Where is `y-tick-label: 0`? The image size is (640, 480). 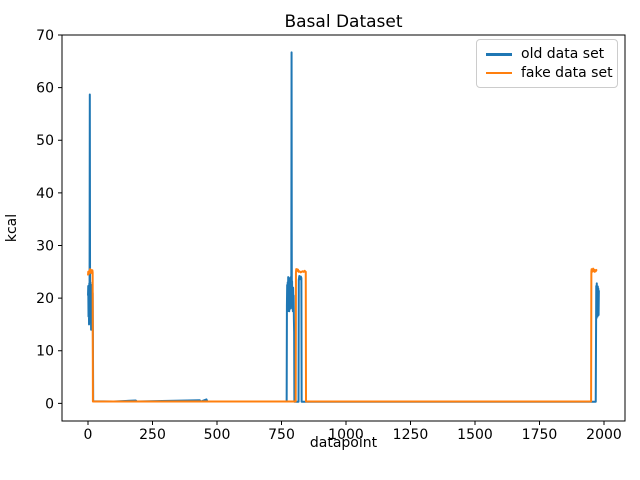
y-tick-label: 0 is located at coordinates (49, 404).